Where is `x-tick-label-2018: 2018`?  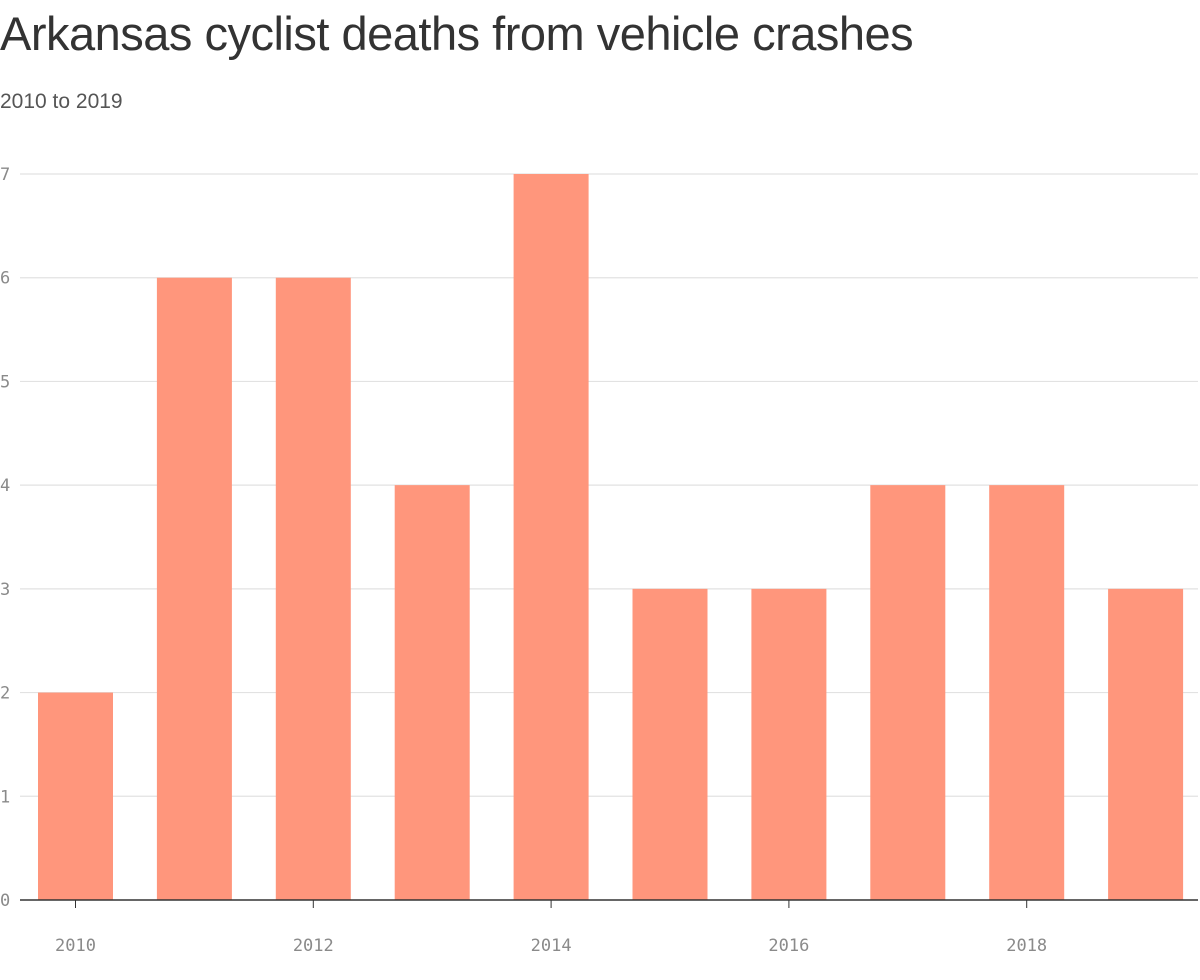 x-tick-label-2018: 2018 is located at coordinates (1026, 946).